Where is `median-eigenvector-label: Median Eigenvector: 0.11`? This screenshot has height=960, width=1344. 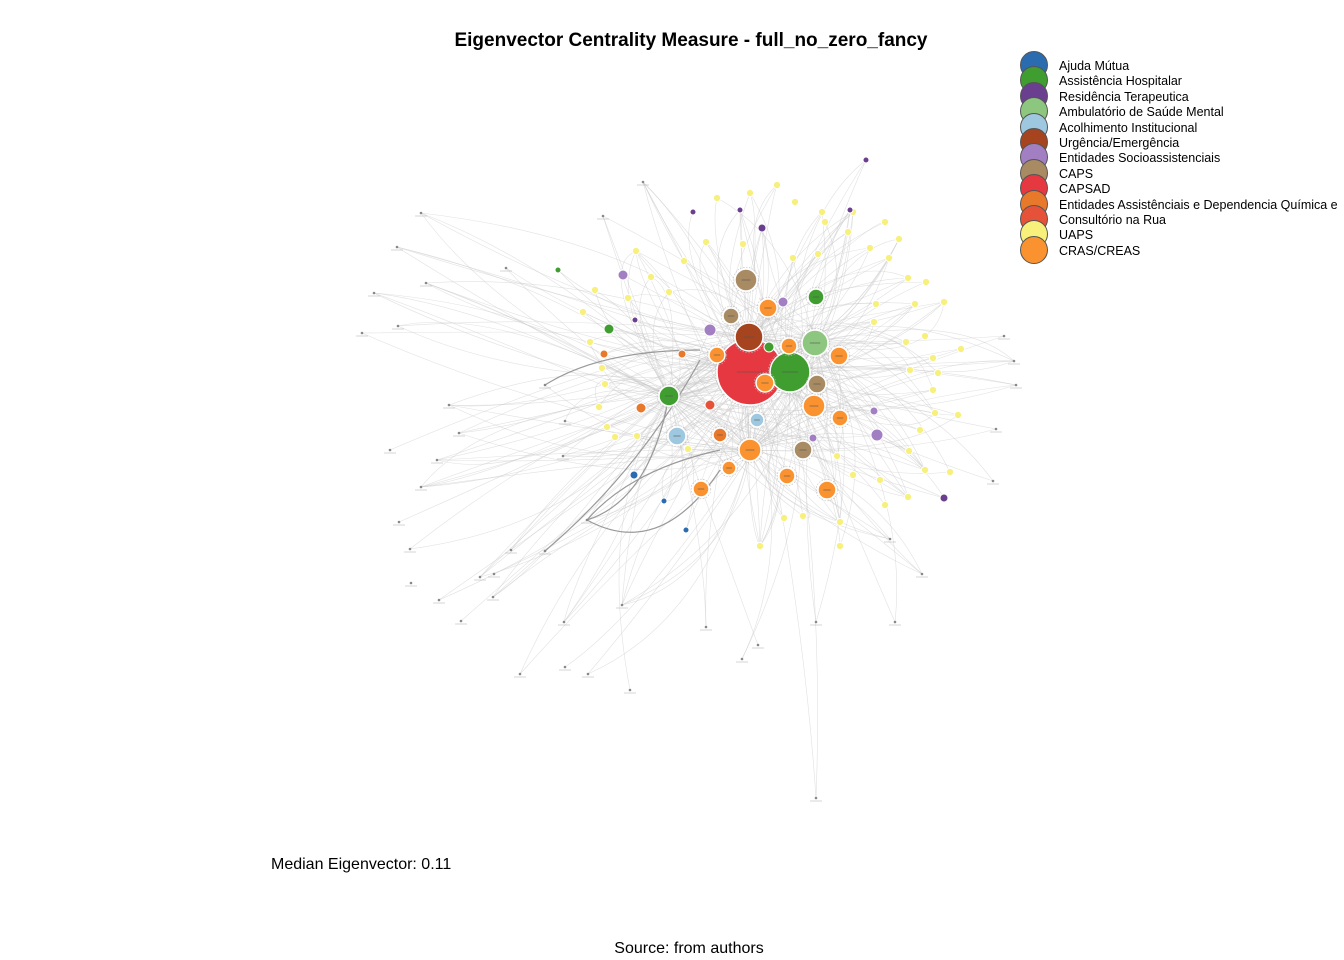 median-eigenvector-label: Median Eigenvector: 0.11 is located at coordinates (361, 864).